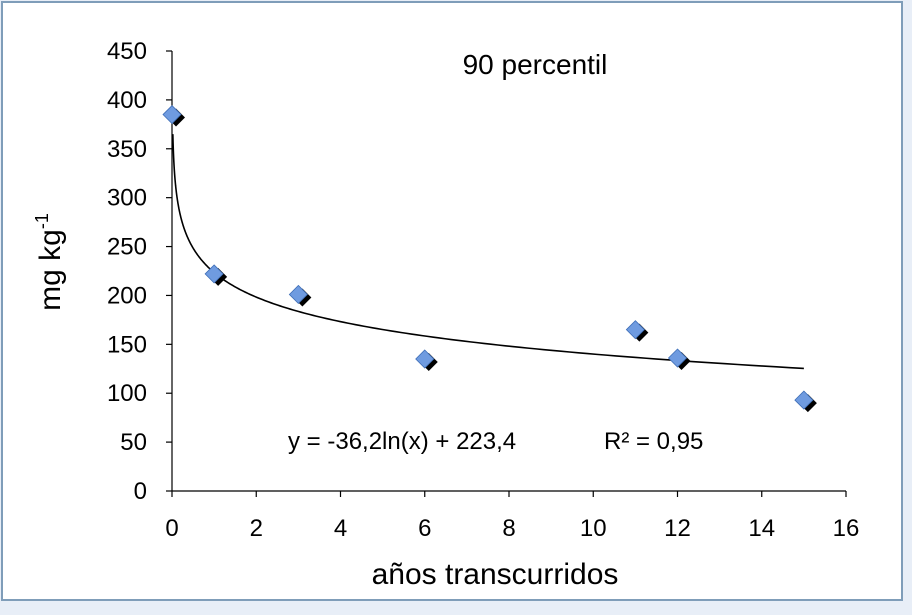  I want to click on chart-title: 90 percentil, so click(535, 64).